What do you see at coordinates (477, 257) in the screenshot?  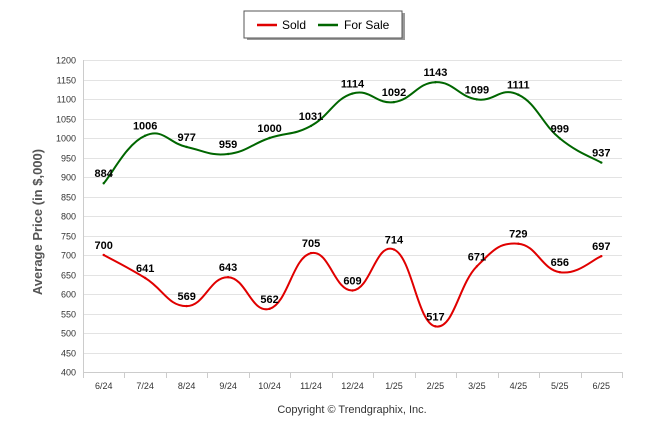 I see `data-label-sold: 671` at bounding box center [477, 257].